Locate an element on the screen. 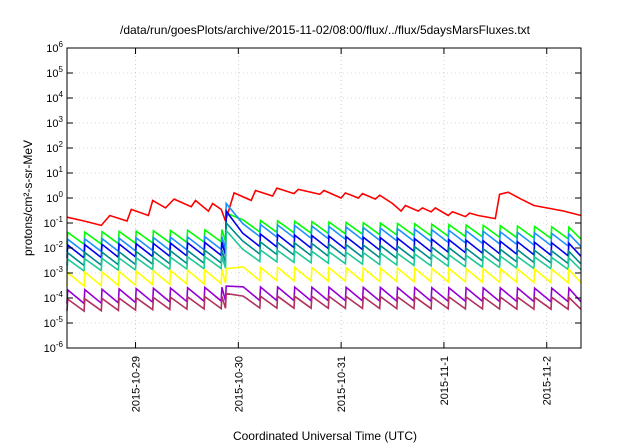 Image resolution: width=640 pixels, height=448 pixels. y-tick-exponent: -4 is located at coordinates (60, 294).